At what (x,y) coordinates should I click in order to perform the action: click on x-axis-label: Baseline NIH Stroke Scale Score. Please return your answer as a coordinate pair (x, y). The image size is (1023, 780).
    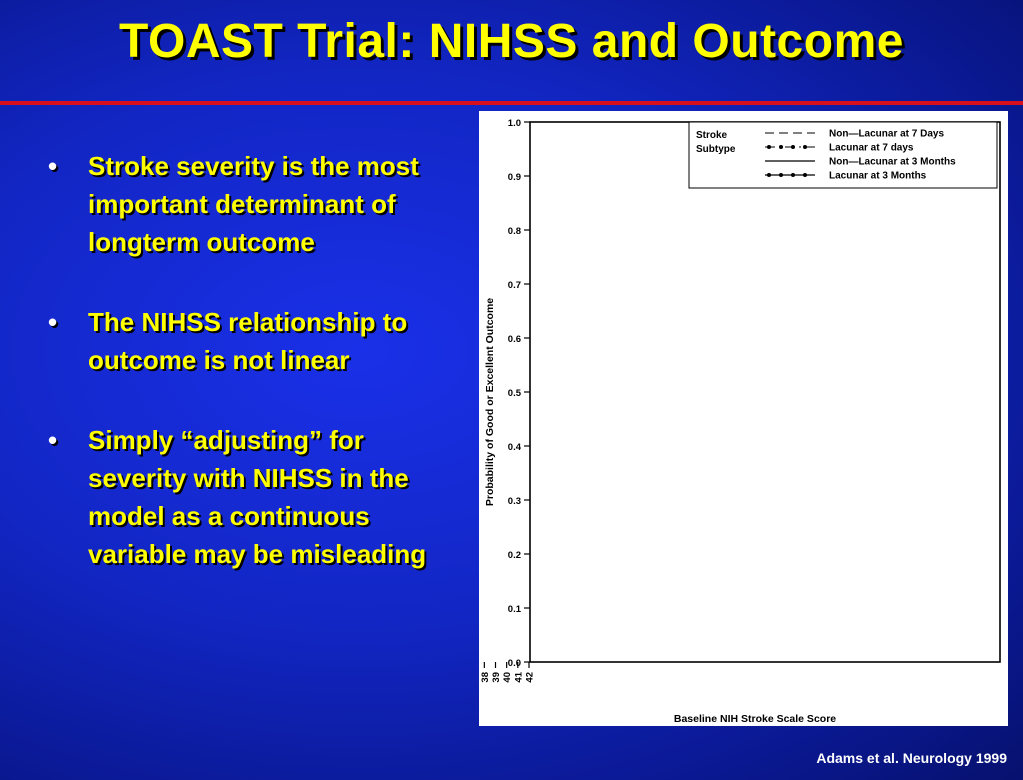
    Looking at the image, I should click on (755, 719).